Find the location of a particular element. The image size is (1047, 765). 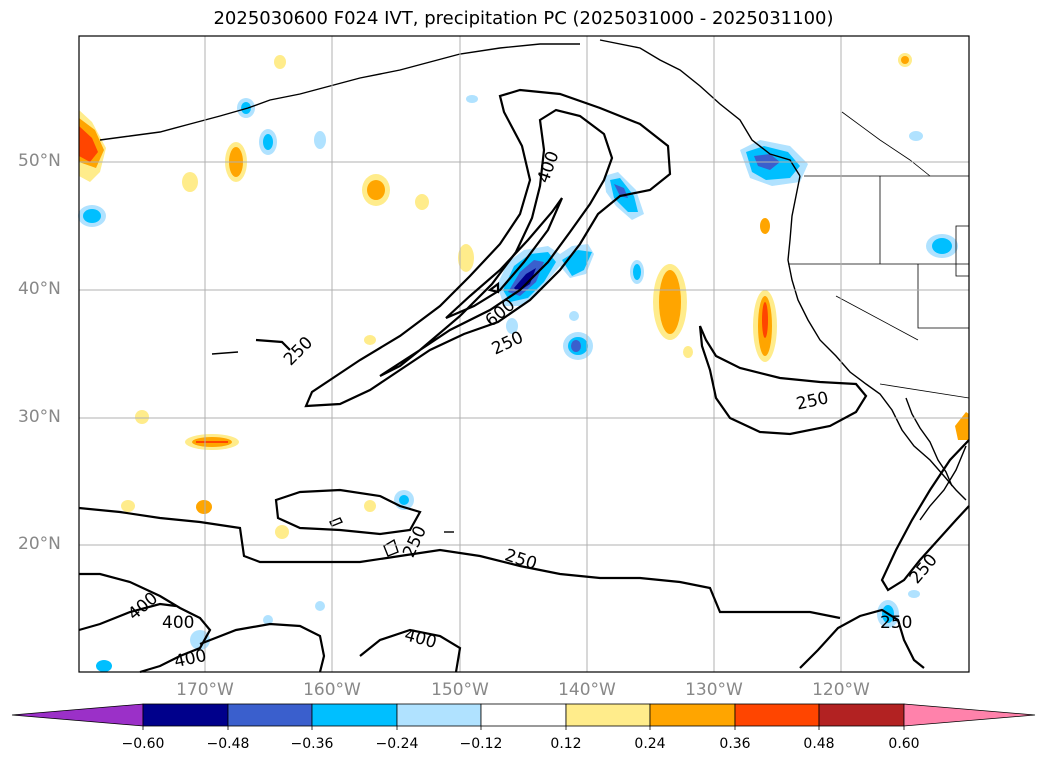

colorbar-tick: −0.60 is located at coordinates (143, 744).